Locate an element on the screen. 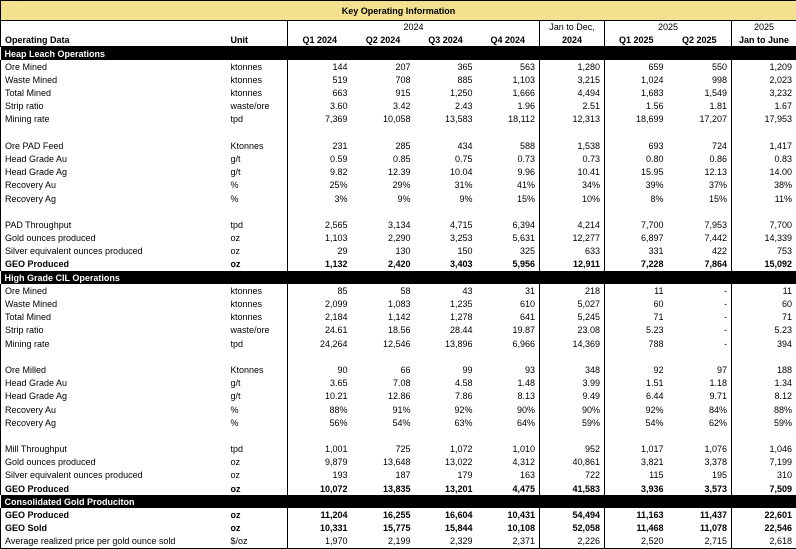 Image resolution: width=796 pixels, height=549 pixels. value-cell: 231 is located at coordinates (320, 145).